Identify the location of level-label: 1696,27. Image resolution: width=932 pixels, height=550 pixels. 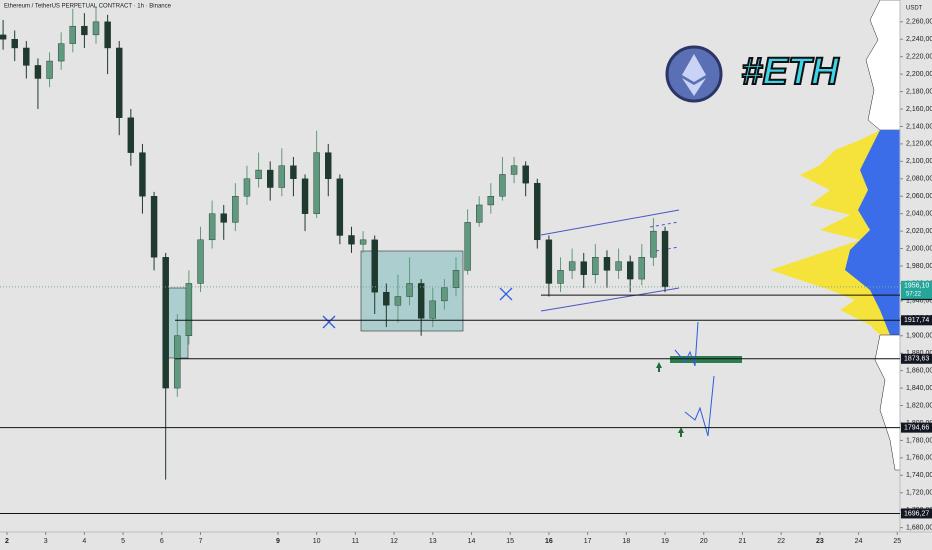
(916, 513).